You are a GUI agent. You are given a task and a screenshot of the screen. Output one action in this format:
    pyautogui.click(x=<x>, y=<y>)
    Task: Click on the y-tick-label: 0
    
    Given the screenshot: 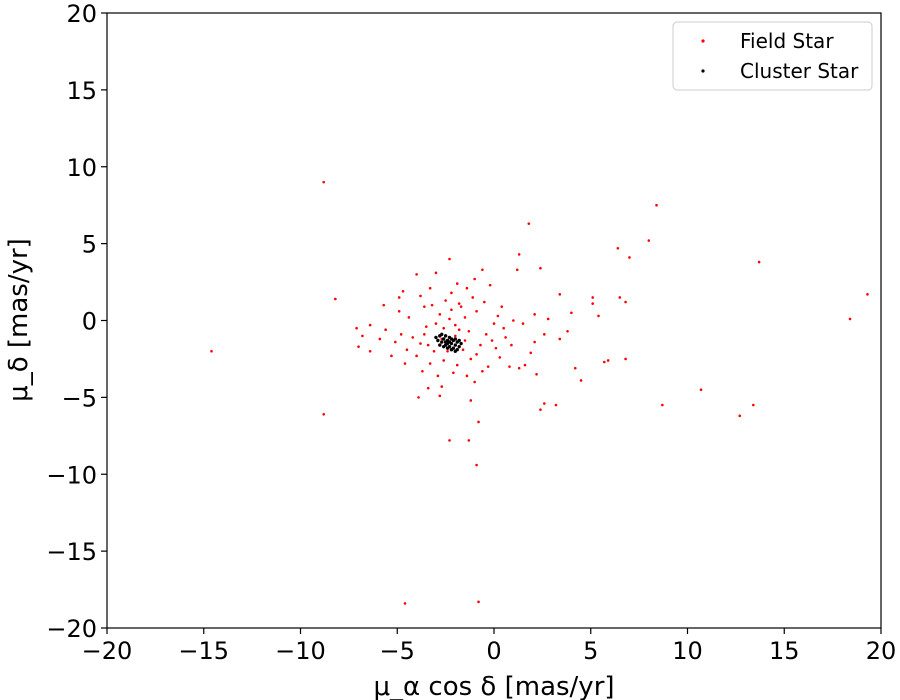 What is the action you would take?
    pyautogui.click(x=89, y=322)
    